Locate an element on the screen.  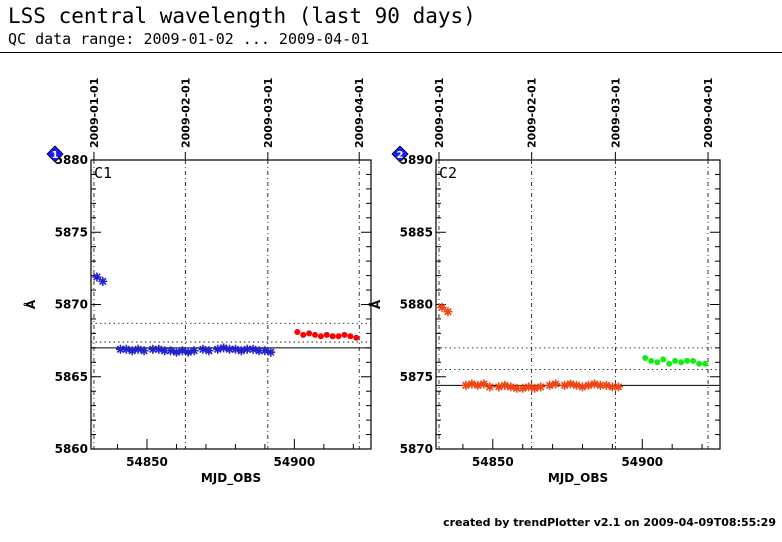
panel-badge-number: 1 is located at coordinates (55, 155).